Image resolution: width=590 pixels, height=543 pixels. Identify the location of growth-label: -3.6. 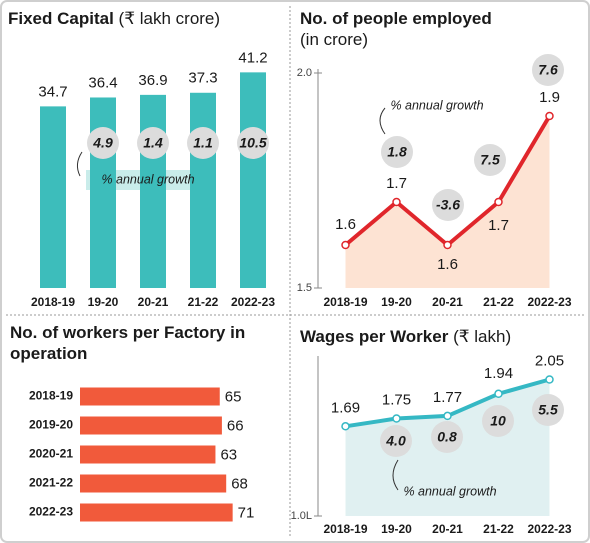
(448, 205).